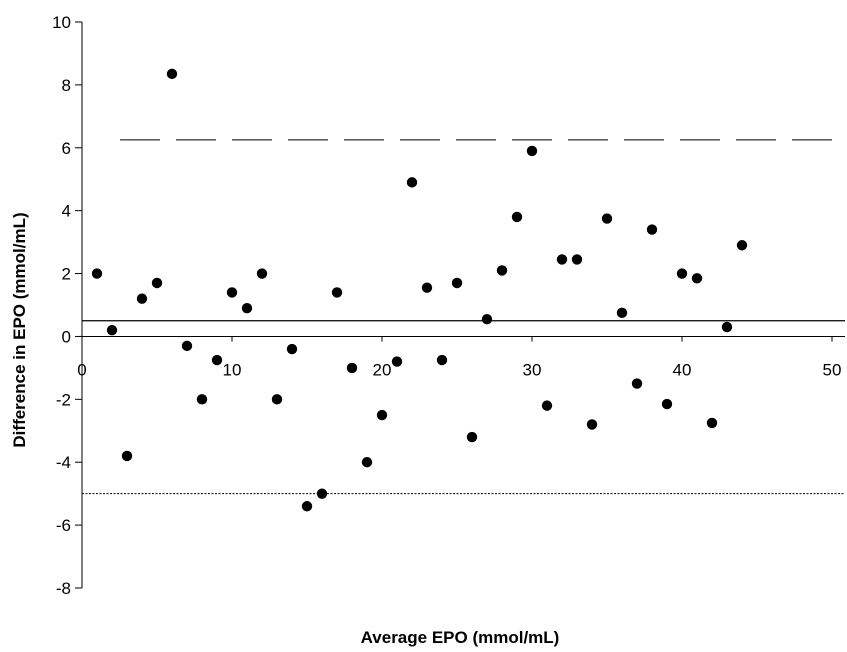  What do you see at coordinates (66, 211) in the screenshot?
I see `y-tick-label: 4` at bounding box center [66, 211].